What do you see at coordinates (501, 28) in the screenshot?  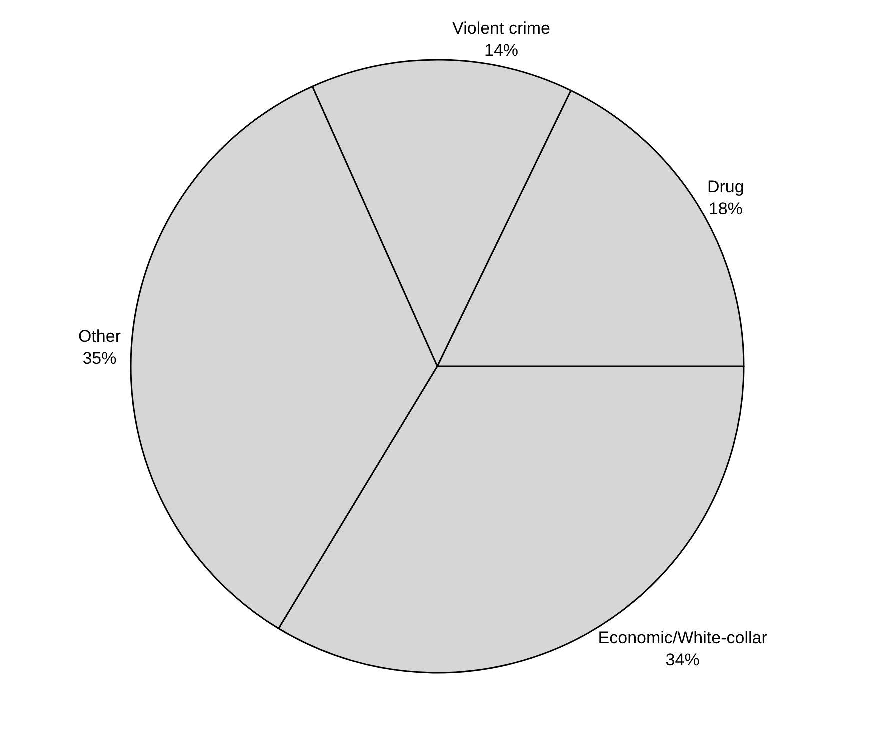 I see `slice-label: Violent crime` at bounding box center [501, 28].